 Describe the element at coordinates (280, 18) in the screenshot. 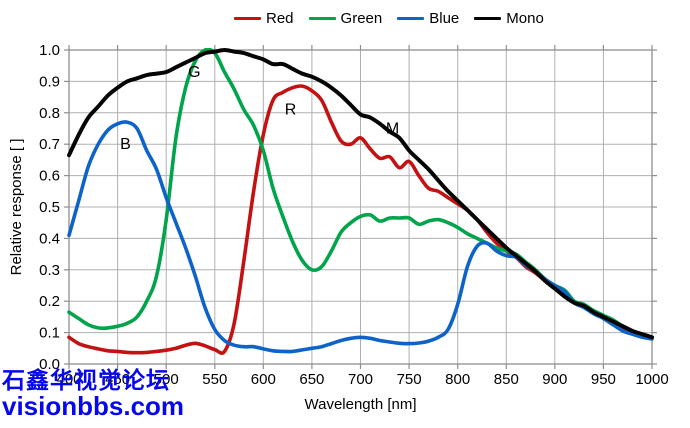

I see `legend-label: Red` at that location.